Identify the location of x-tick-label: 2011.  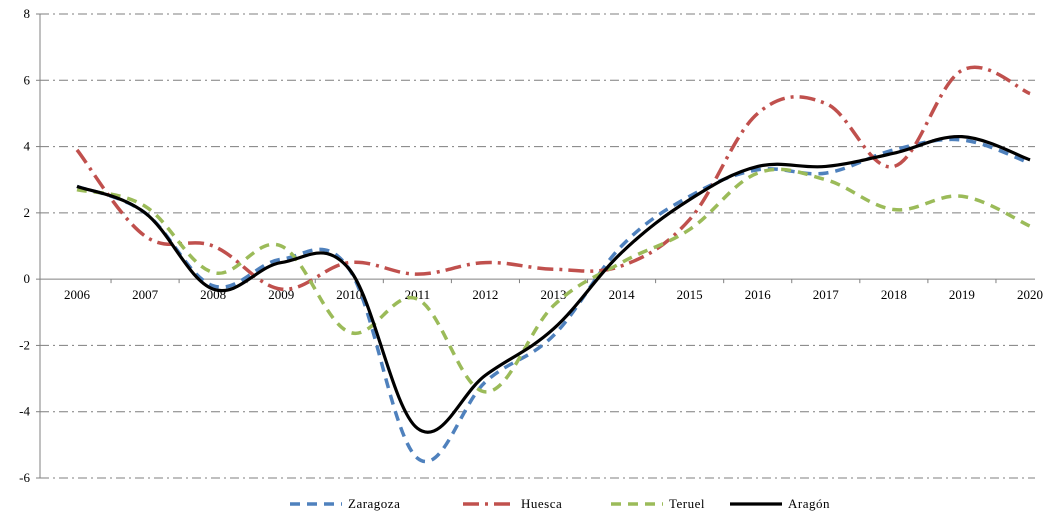
(418, 294).